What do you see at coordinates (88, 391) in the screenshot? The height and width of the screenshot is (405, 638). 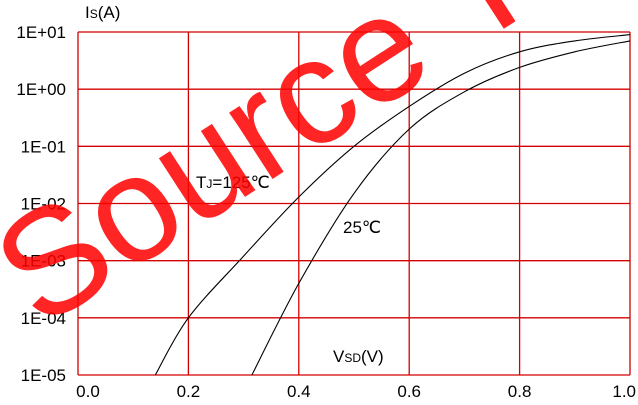 I see `x-tick-label: 0.0` at bounding box center [88, 391].